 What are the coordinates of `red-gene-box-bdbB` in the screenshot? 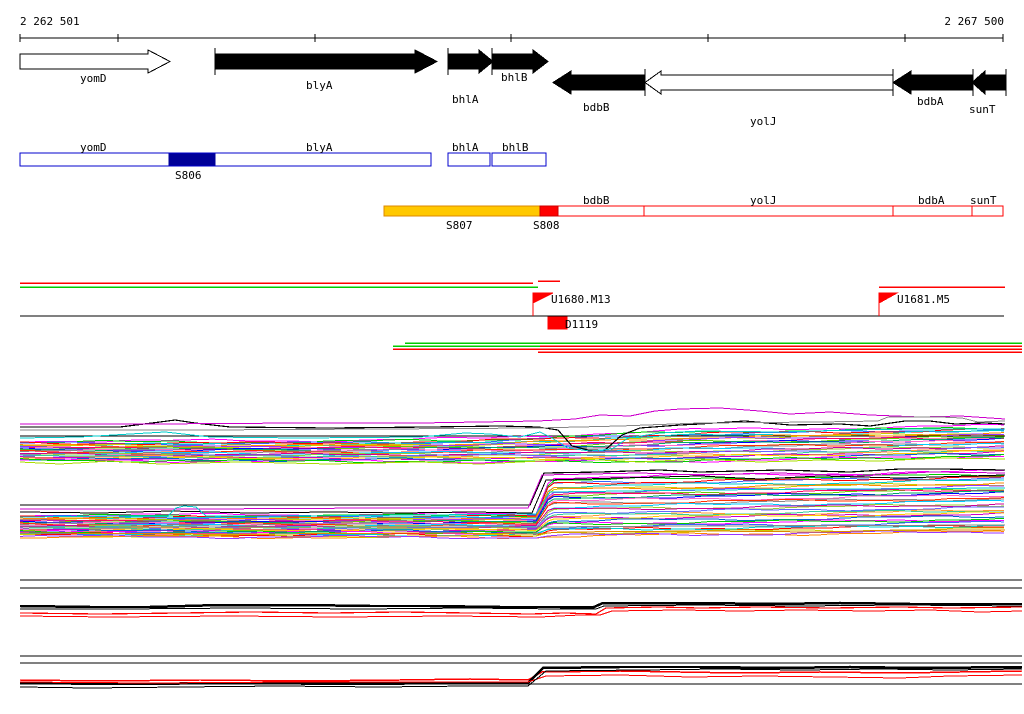 It's located at (601, 211).